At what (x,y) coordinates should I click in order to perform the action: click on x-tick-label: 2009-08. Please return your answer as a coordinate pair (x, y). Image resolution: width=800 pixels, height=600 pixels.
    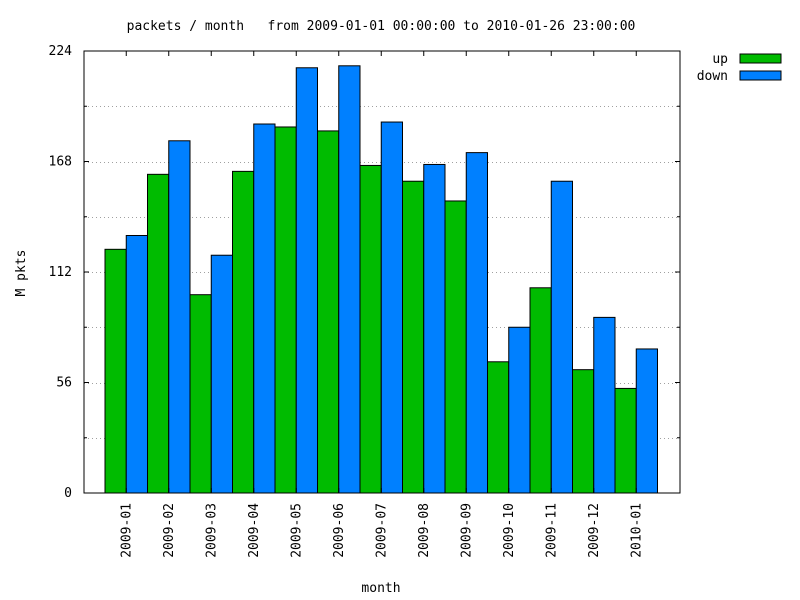
    Looking at the image, I should click on (424, 530).